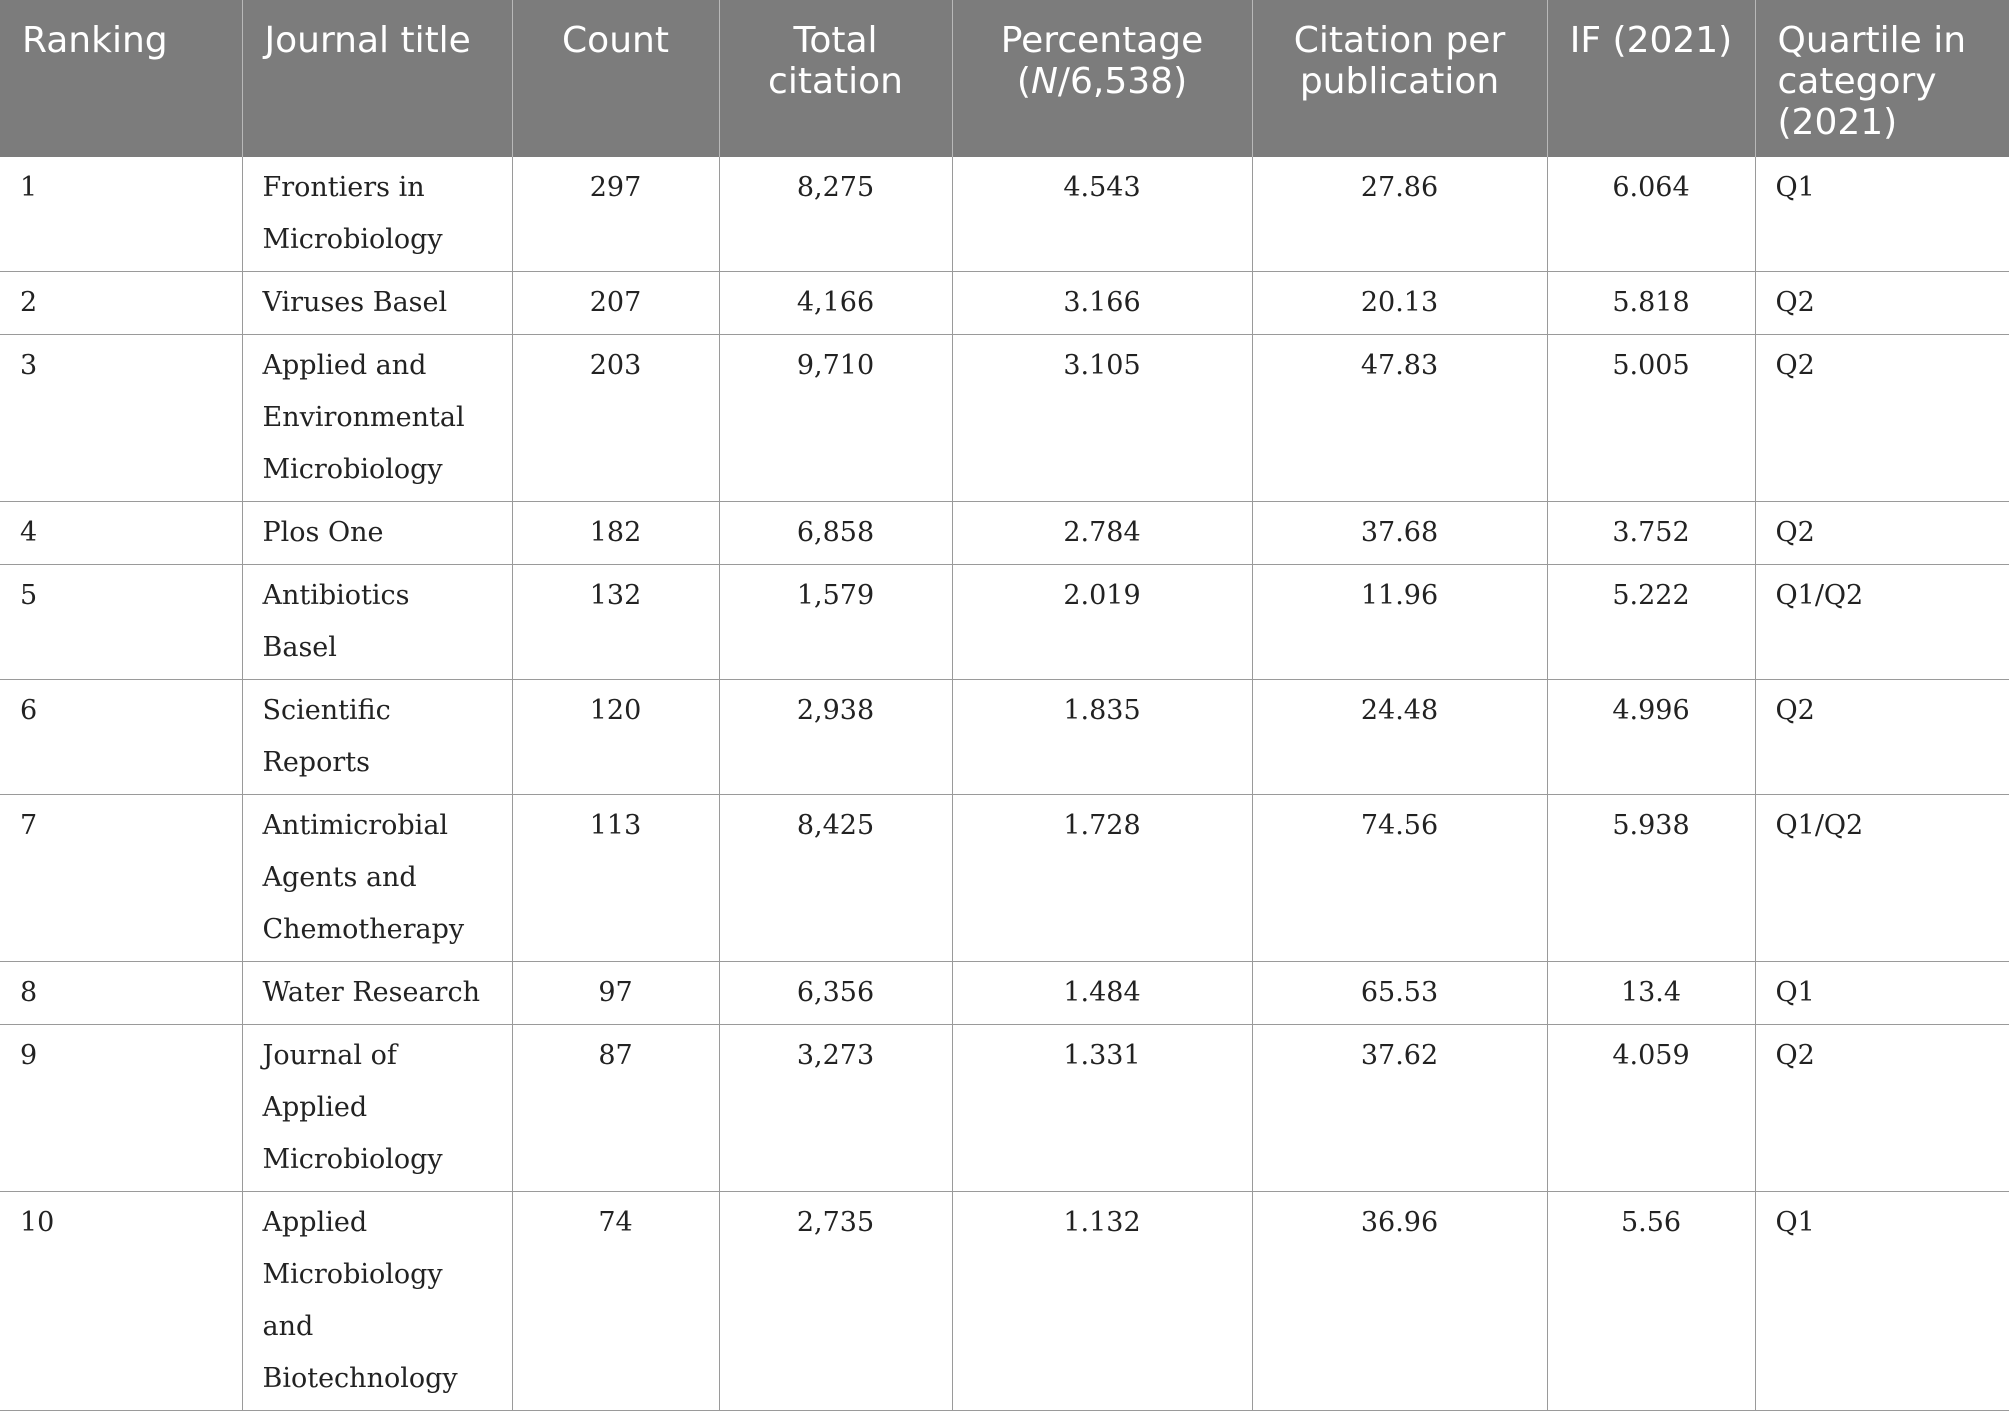 Image resolution: width=2009 pixels, height=1411 pixels. Describe the element at coordinates (836, 622) in the screenshot. I see `cell-total-citation: 1,579` at that location.